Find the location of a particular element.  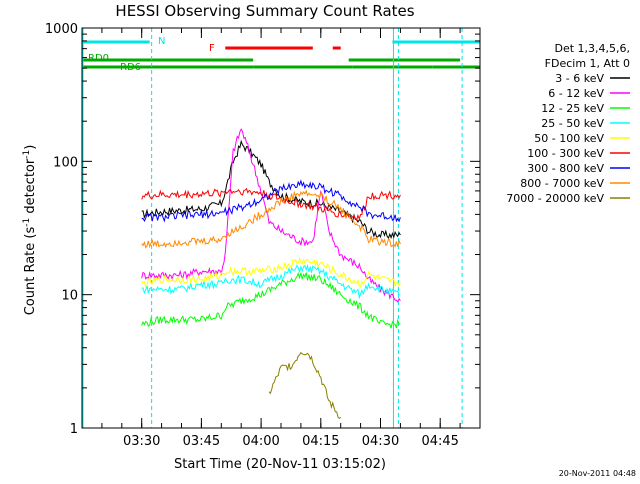

y-tick-label-3: 1000 is located at coordinates (61, 29).